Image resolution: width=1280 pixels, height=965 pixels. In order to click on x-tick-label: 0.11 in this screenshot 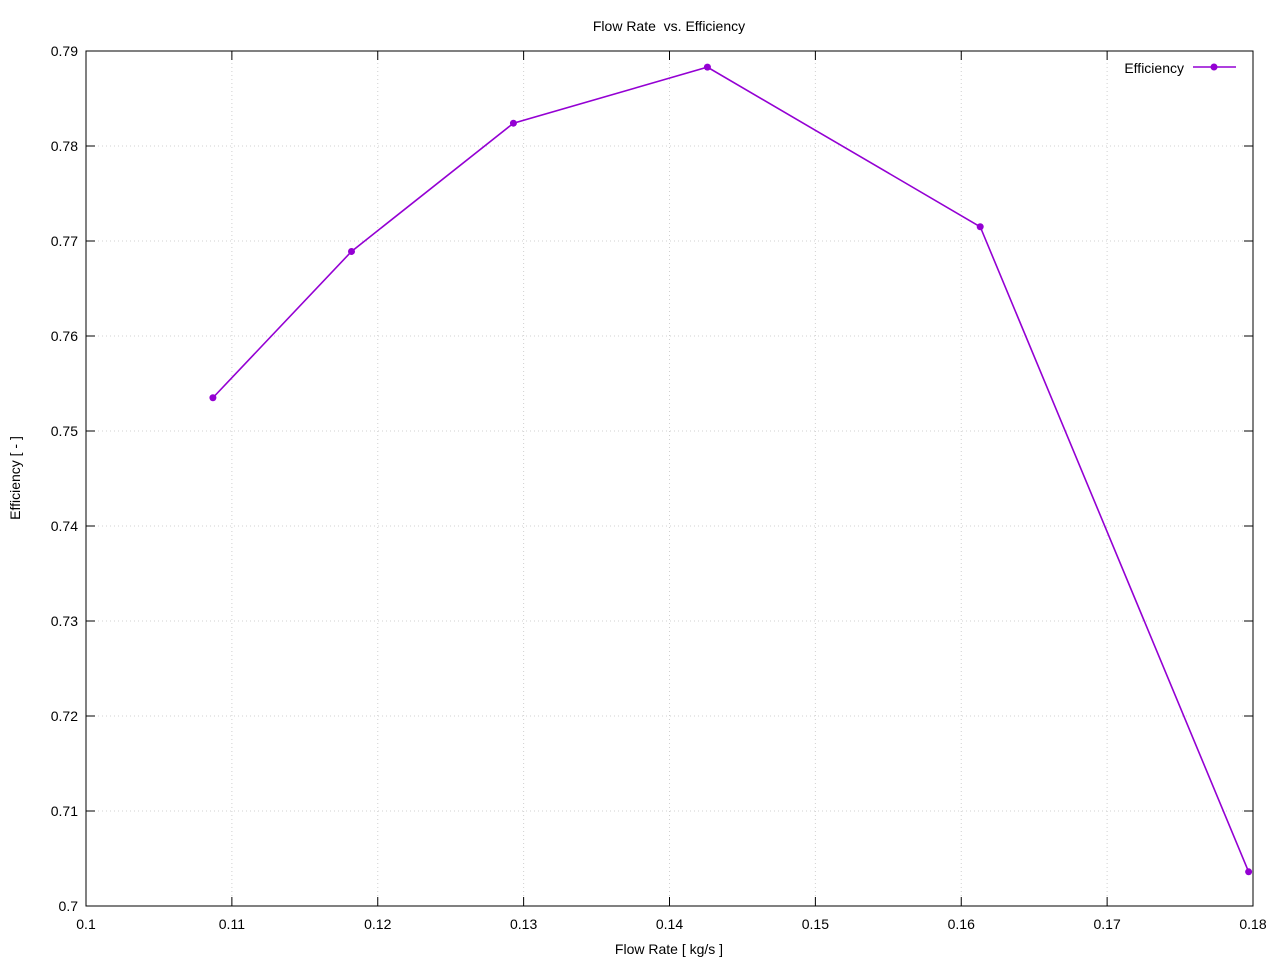, I will do `click(232, 924)`.